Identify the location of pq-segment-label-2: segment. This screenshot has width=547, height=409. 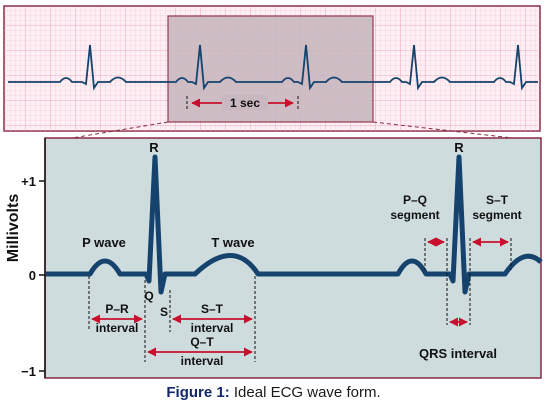
(414, 215).